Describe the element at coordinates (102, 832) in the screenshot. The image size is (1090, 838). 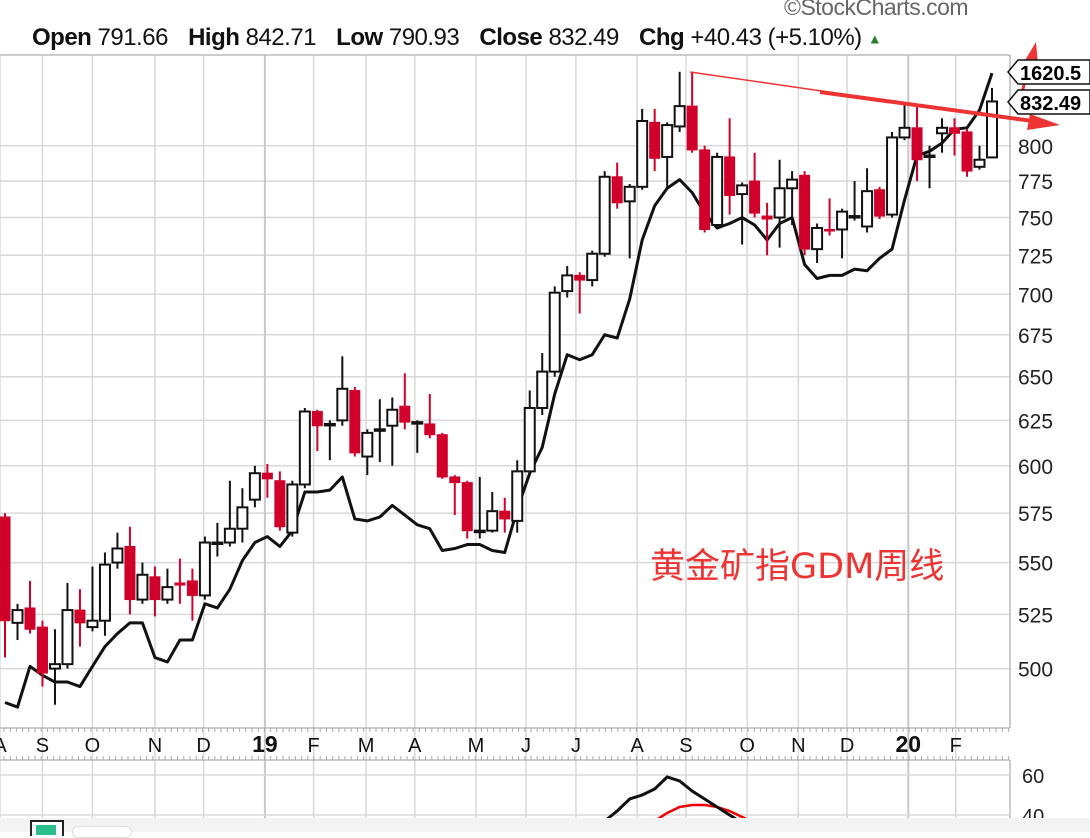
I see `toolbar-pill-button` at that location.